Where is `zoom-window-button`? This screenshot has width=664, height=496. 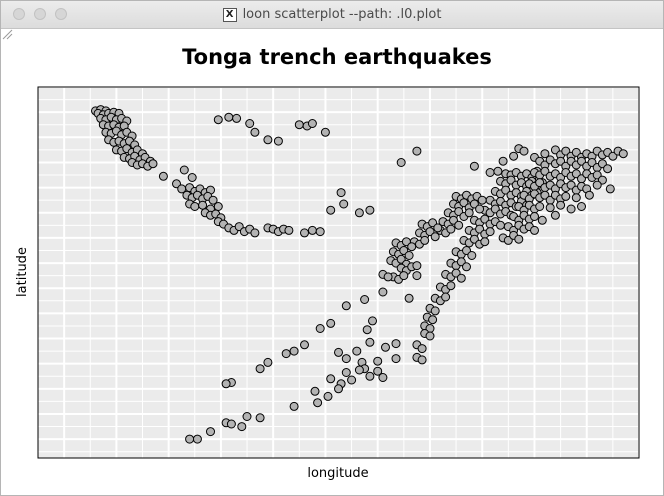 zoom-window-button is located at coordinates (61, 14).